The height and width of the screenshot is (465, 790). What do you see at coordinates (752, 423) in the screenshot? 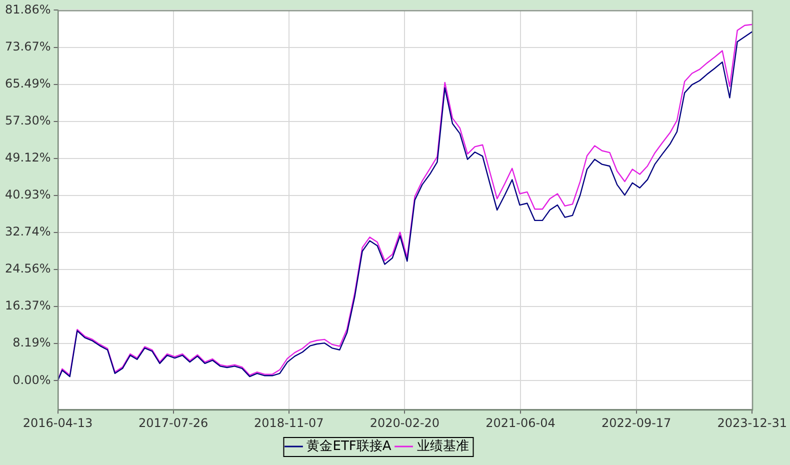
I see `x-tick-label: 2023-12-31` at bounding box center [752, 423].